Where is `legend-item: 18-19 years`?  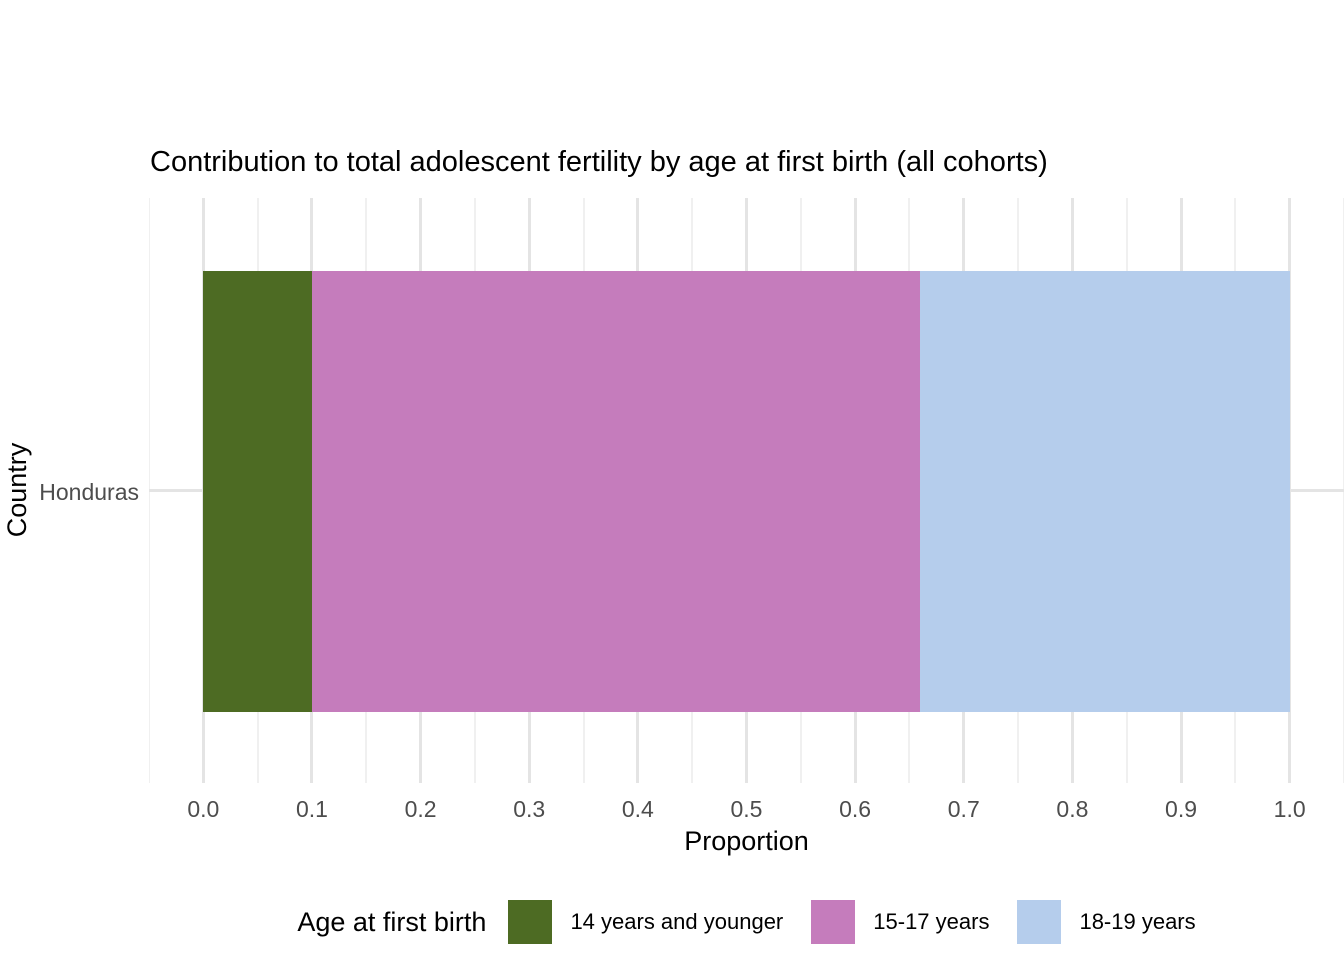
legend-item: 18-19 years is located at coordinates (1106, 922).